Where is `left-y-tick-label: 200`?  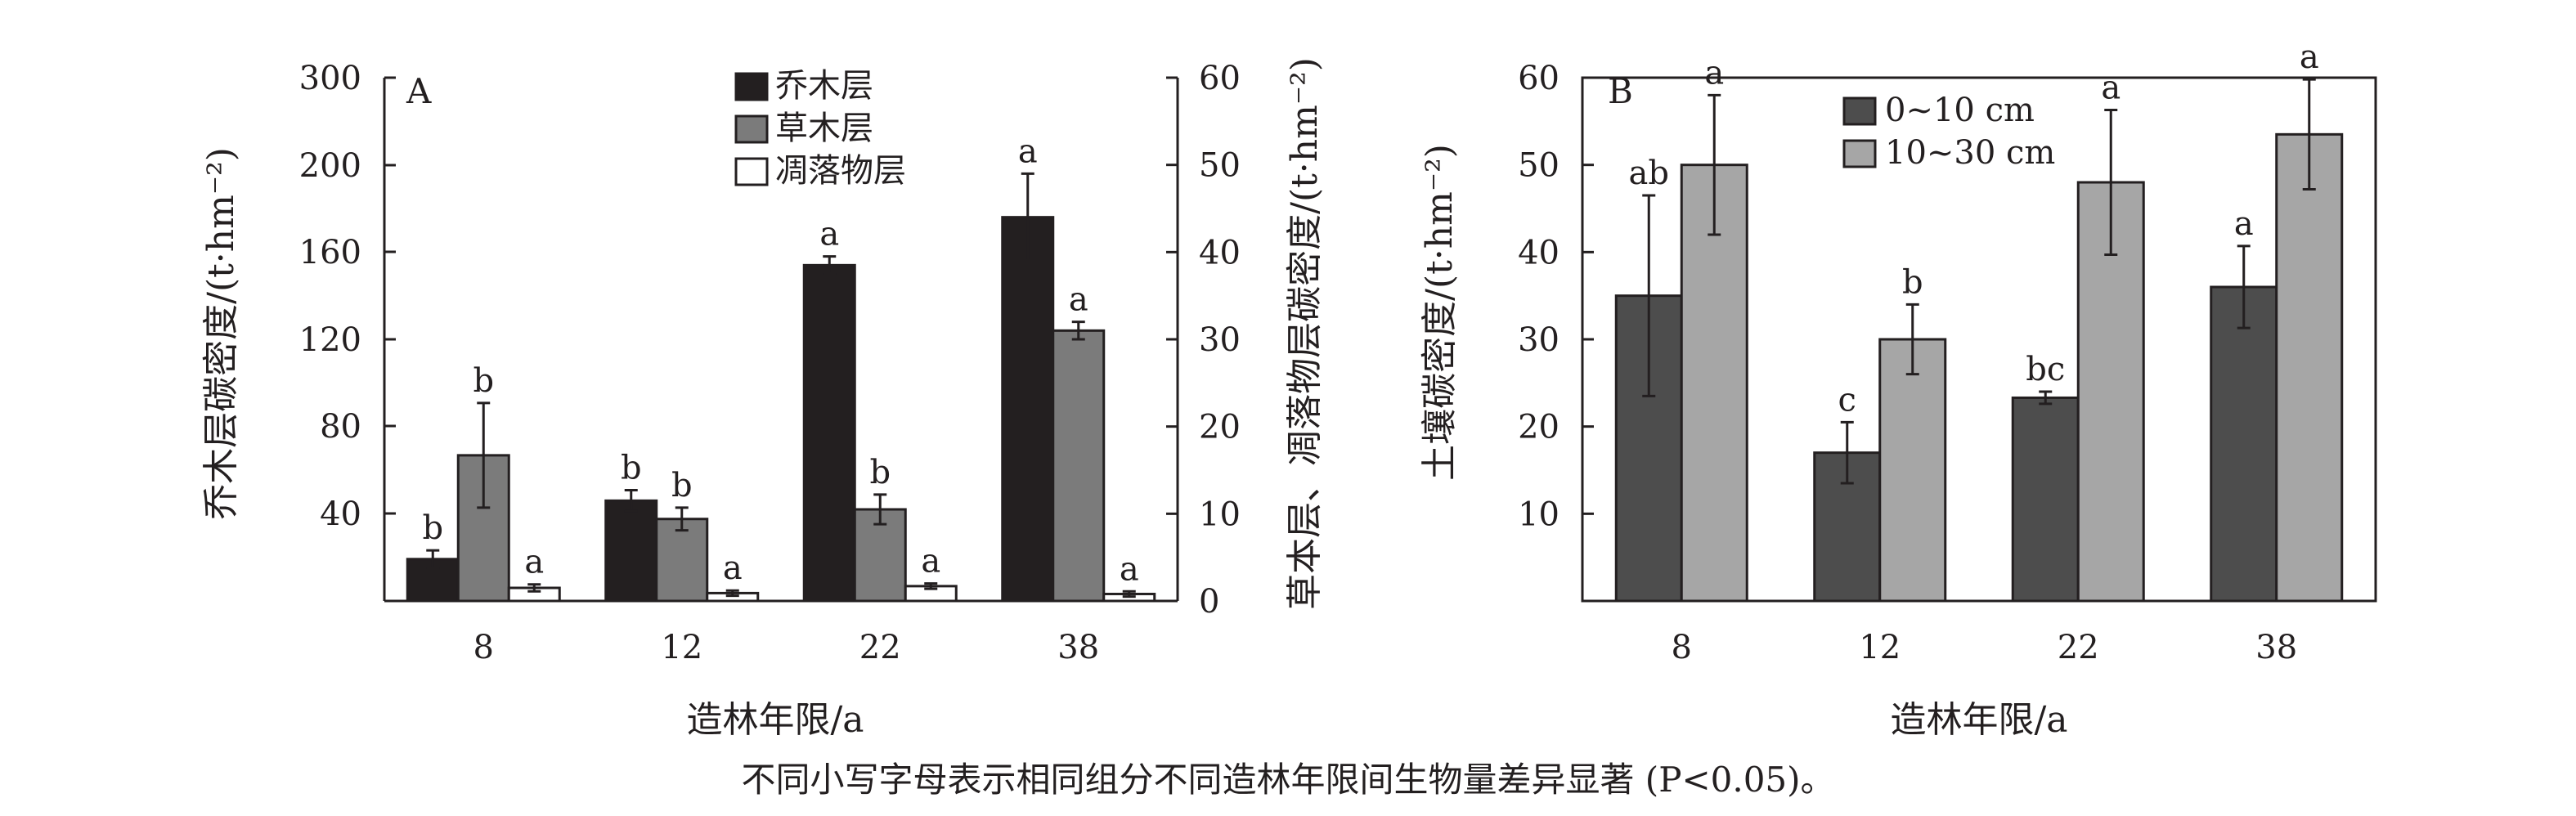
left-y-tick-label: 200 is located at coordinates (330, 166).